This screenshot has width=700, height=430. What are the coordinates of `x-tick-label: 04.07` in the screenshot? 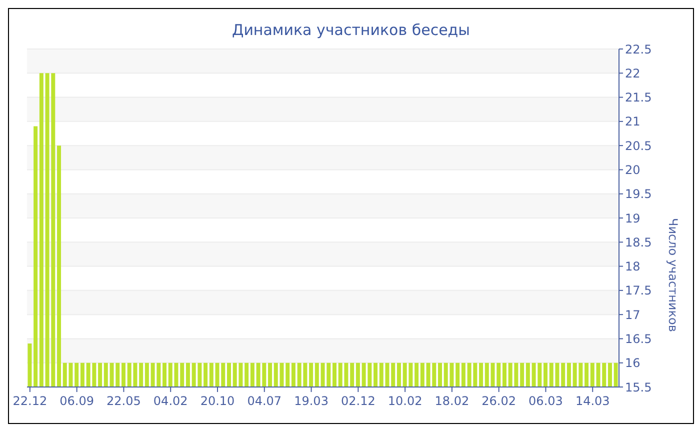 It's located at (264, 401).